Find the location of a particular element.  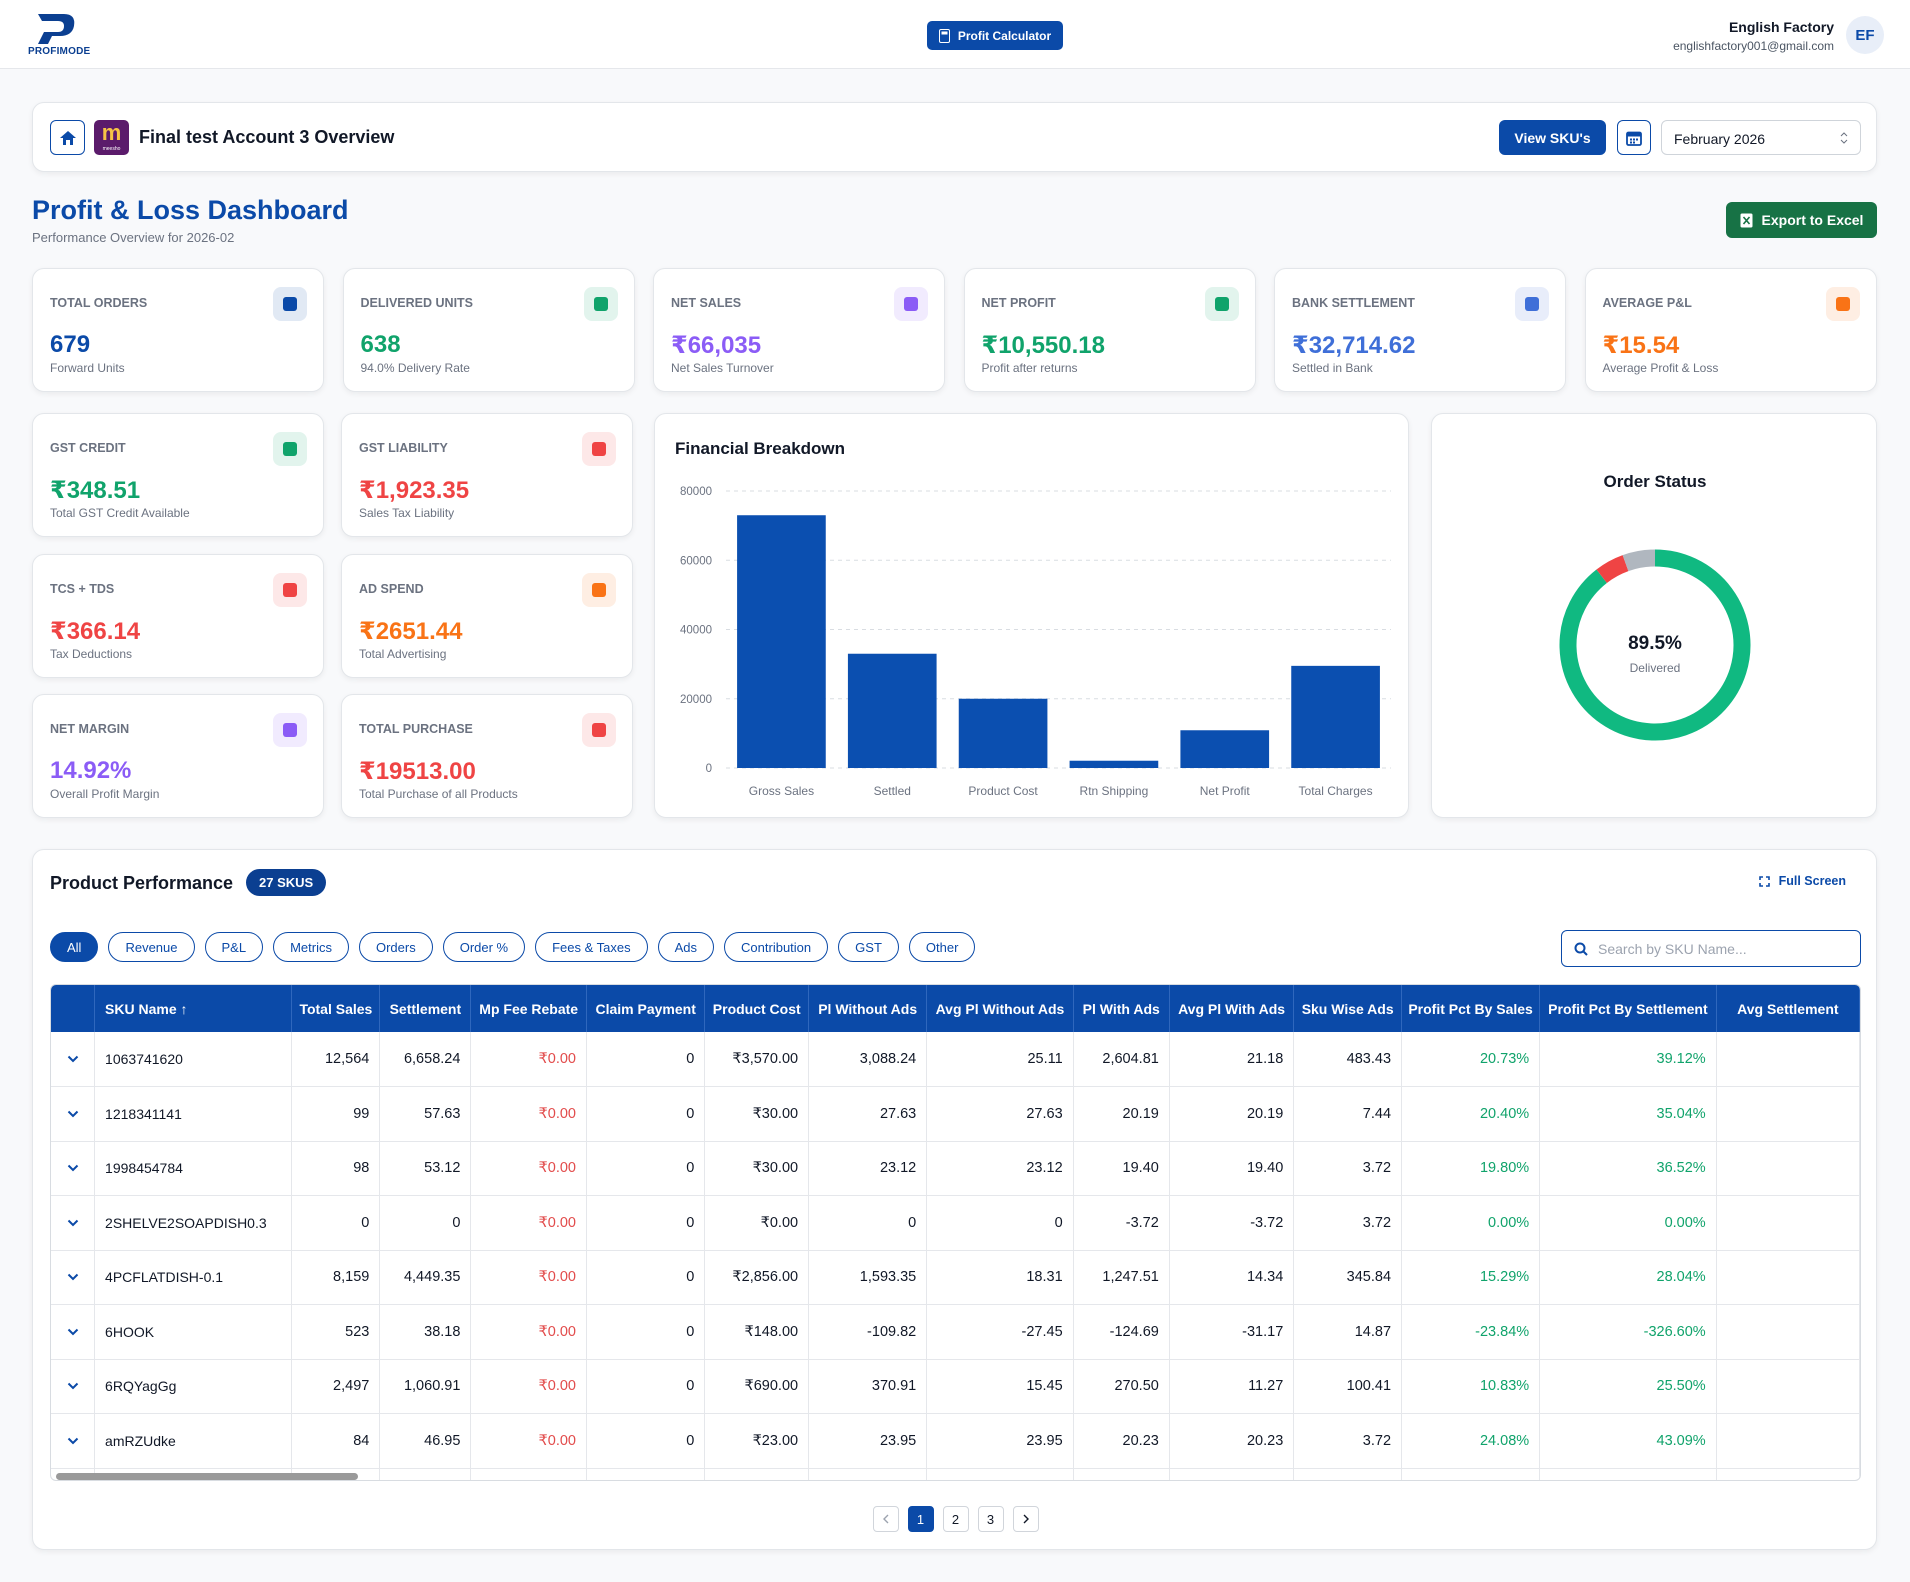

table-cell: 6HOOK is located at coordinates (193, 1332).